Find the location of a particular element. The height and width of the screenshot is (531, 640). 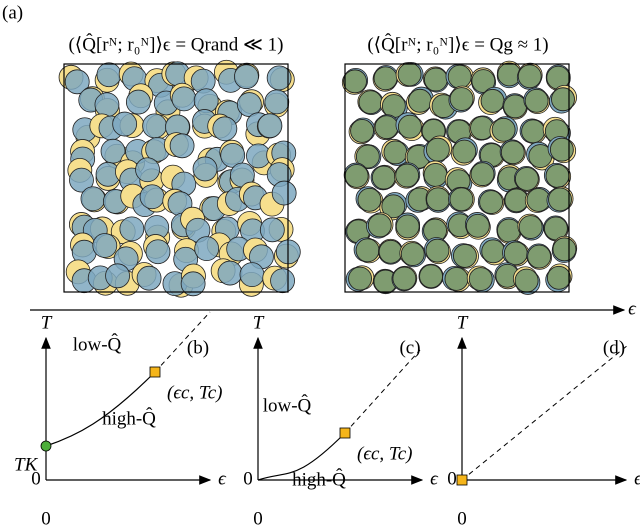

critical-label: (ϵc, Tc) is located at coordinates (195, 392).